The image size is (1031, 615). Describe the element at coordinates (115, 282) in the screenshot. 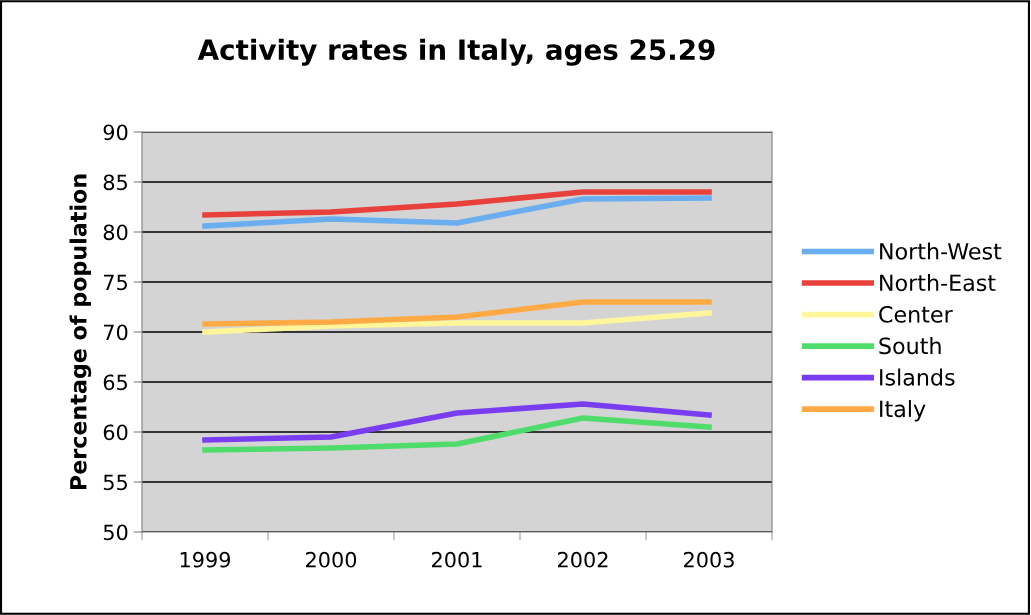

I see `y-tick-label: 75` at that location.